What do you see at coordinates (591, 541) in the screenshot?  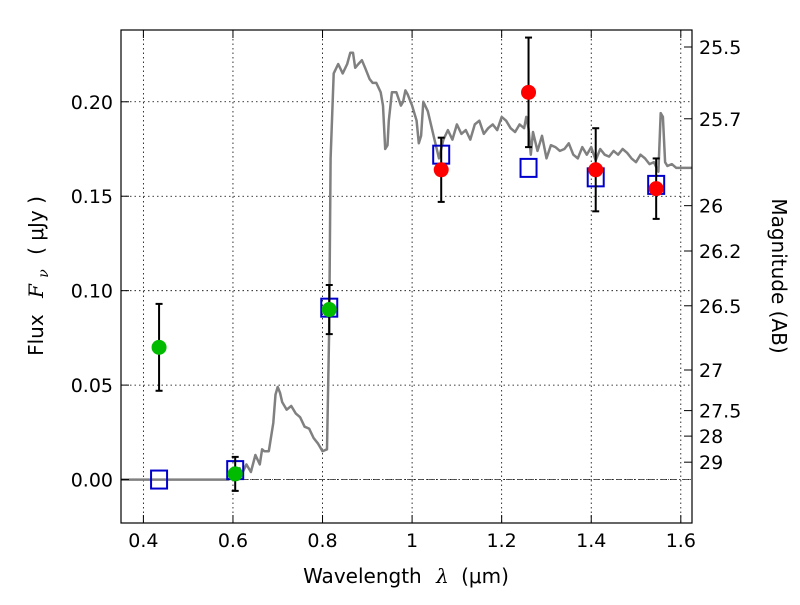 I see `x-tick-label: 1.4` at bounding box center [591, 541].